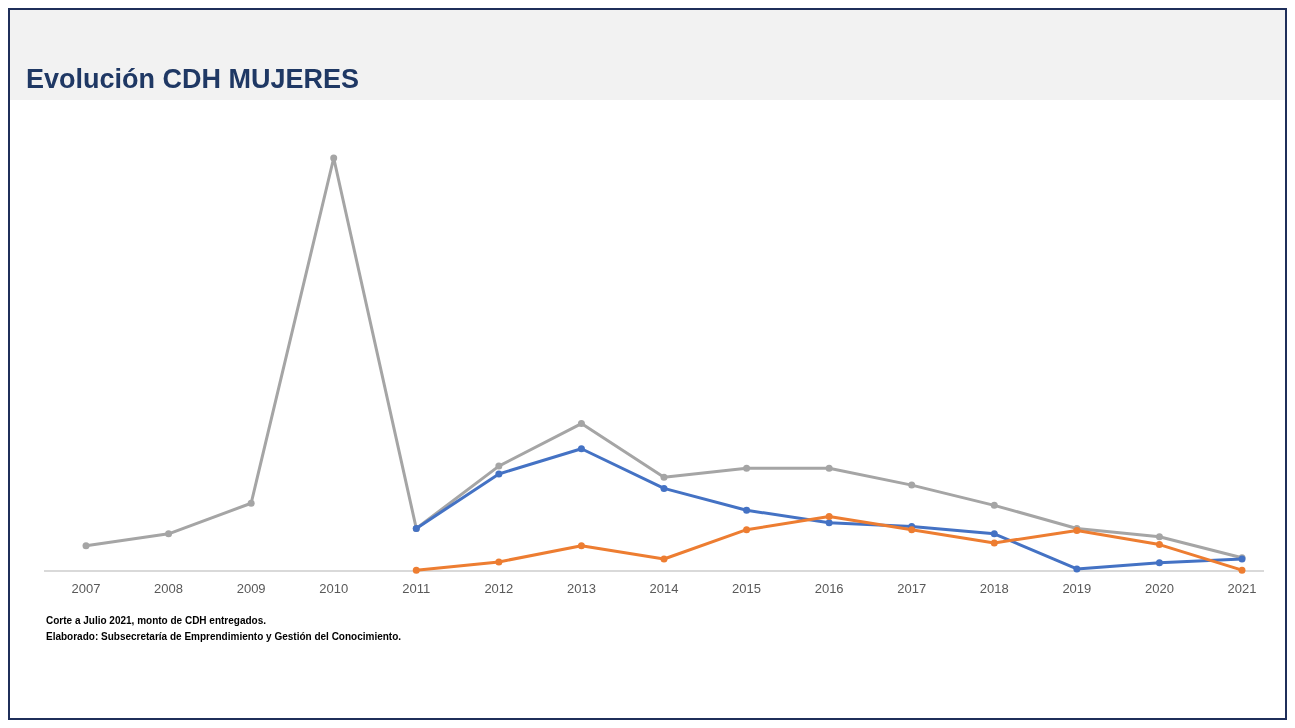  I want to click on chart-title: Evolución CDH MUJERES, so click(193, 79).